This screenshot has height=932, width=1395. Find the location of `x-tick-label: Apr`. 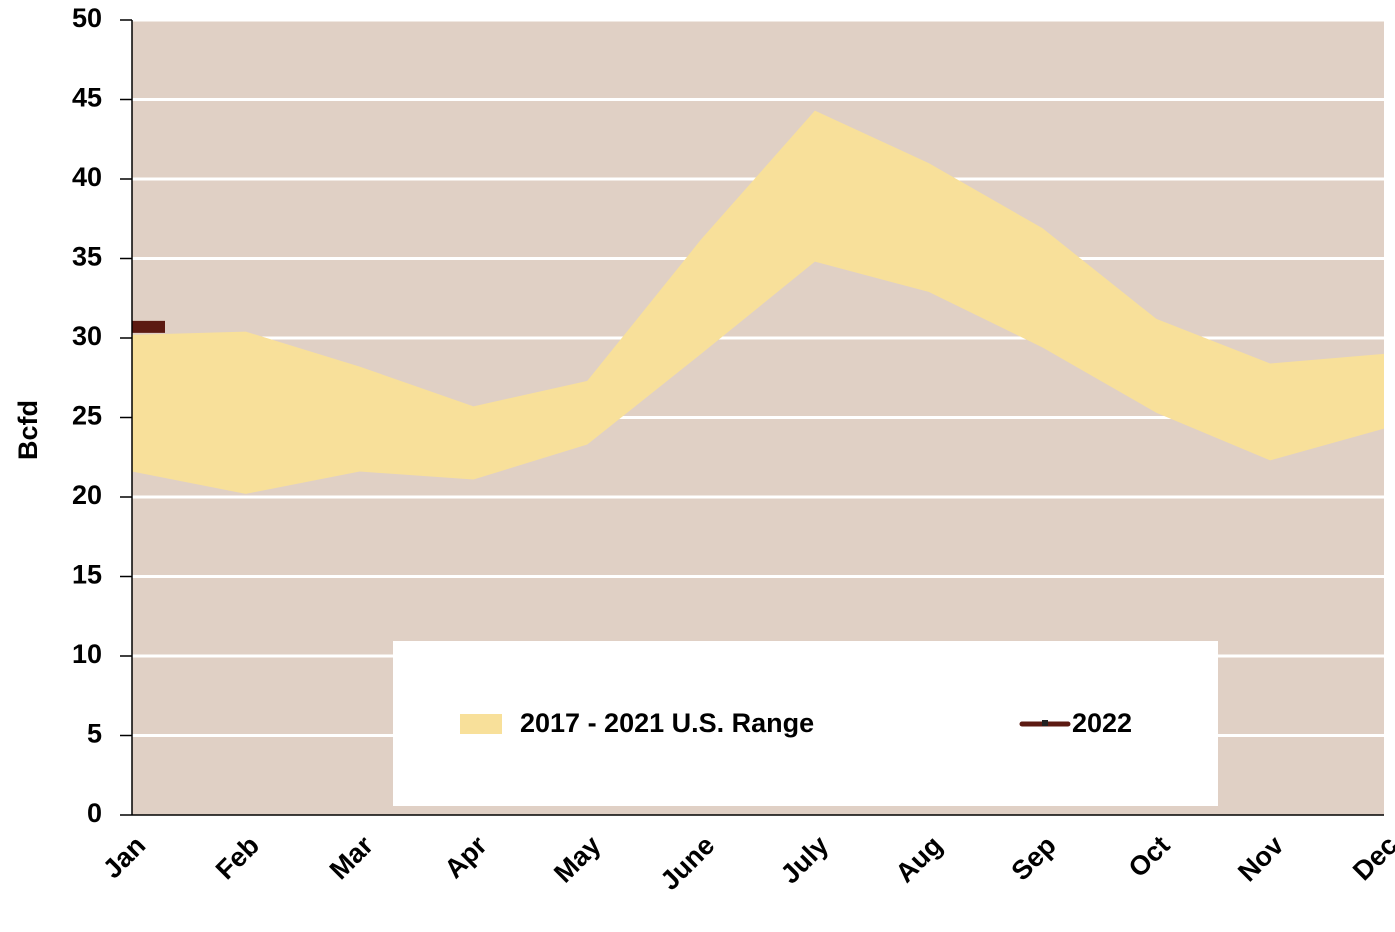

x-tick-label: Apr is located at coordinates (466, 857).